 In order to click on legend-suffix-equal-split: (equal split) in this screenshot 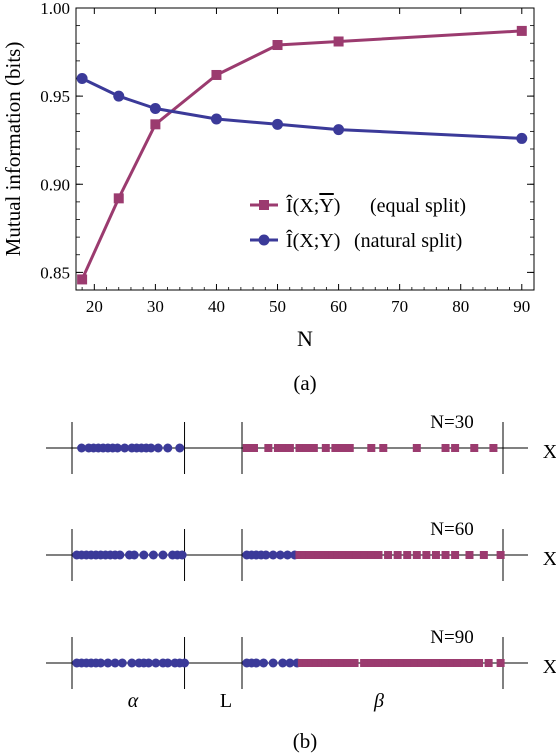, I will do `click(418, 206)`.